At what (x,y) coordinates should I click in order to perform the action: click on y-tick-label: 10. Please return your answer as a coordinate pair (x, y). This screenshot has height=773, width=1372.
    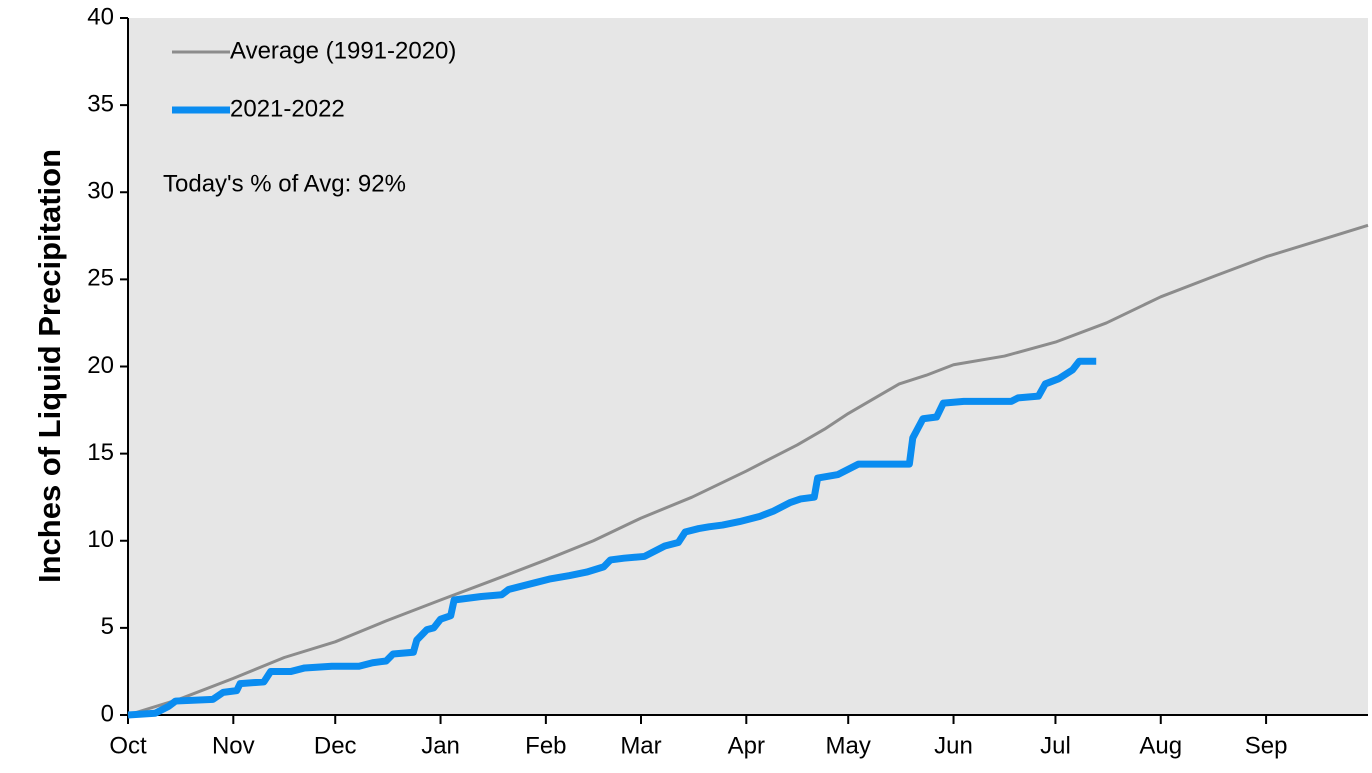
    Looking at the image, I should click on (100, 539).